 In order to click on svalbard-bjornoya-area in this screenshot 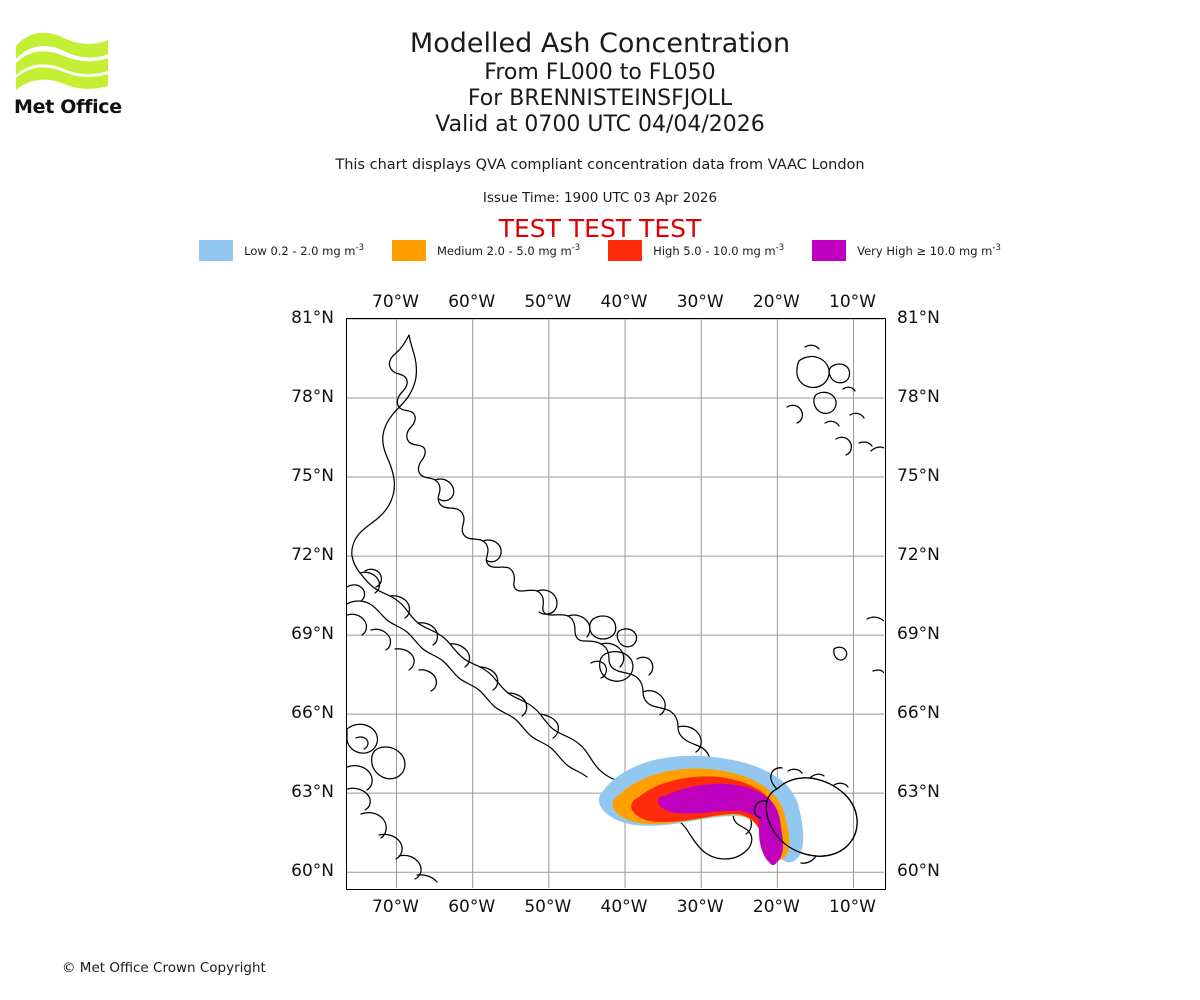, I will do `click(794, 414)`.